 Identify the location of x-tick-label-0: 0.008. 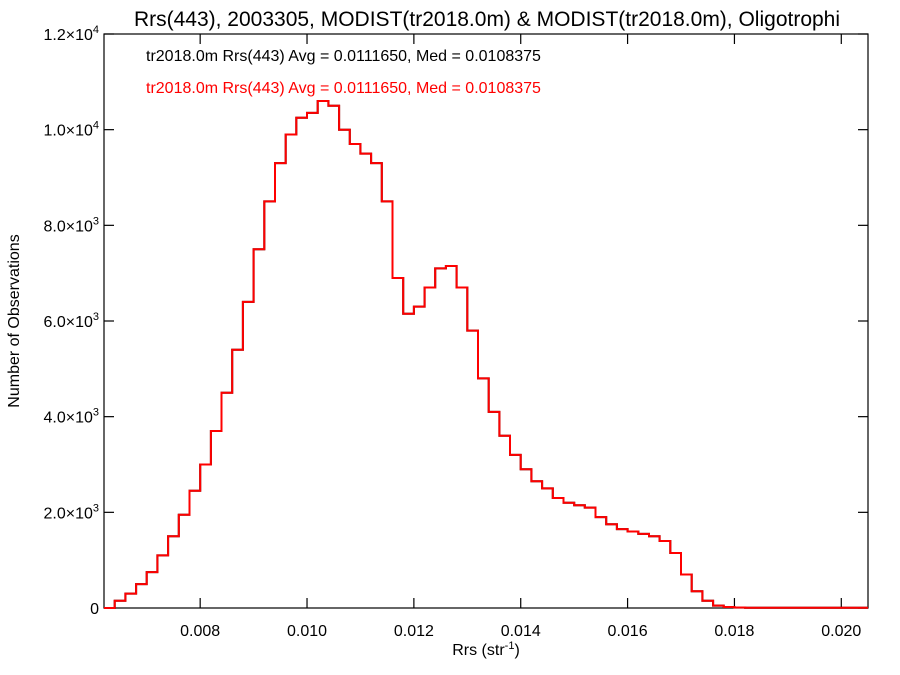
(200, 631).